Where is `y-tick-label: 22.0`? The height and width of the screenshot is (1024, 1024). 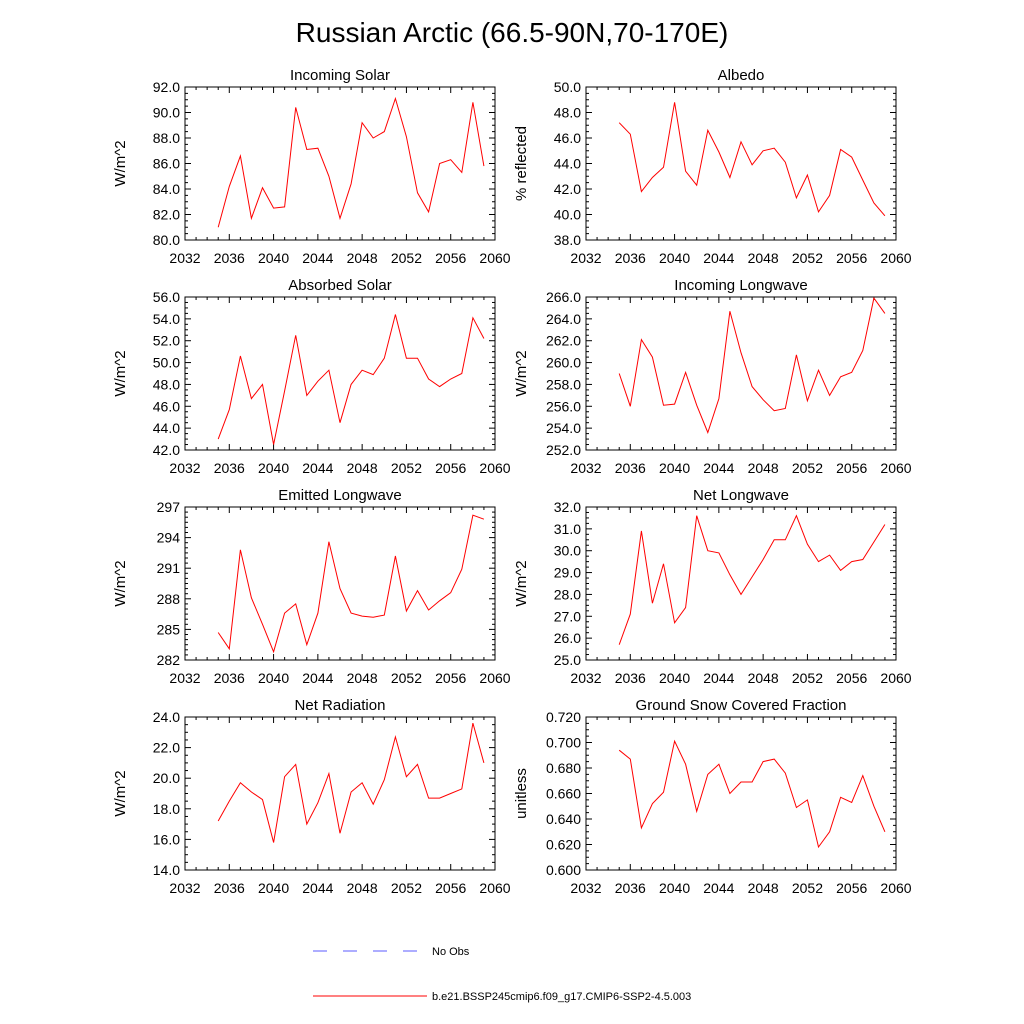
y-tick-label: 22.0 is located at coordinates (166, 748).